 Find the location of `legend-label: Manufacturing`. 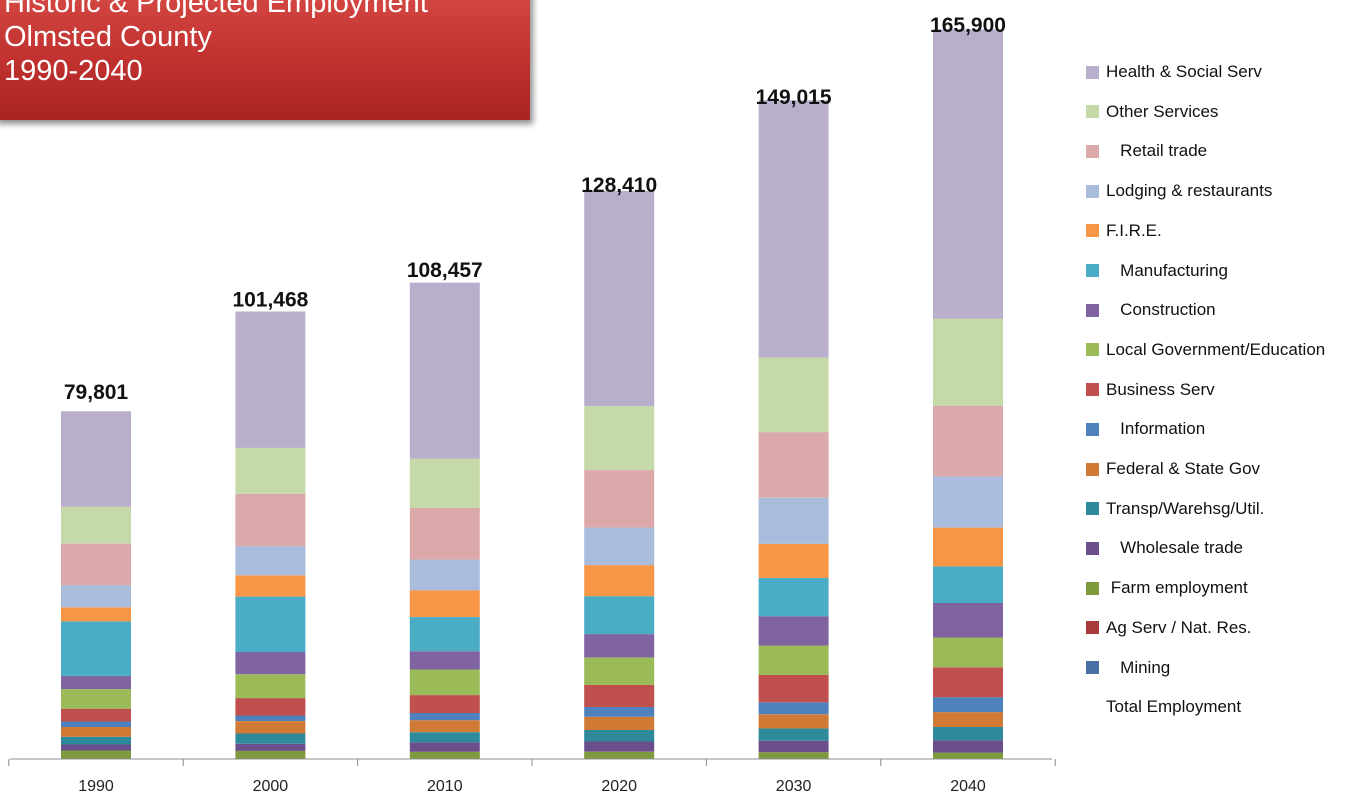

legend-label: Manufacturing is located at coordinates (1167, 270).